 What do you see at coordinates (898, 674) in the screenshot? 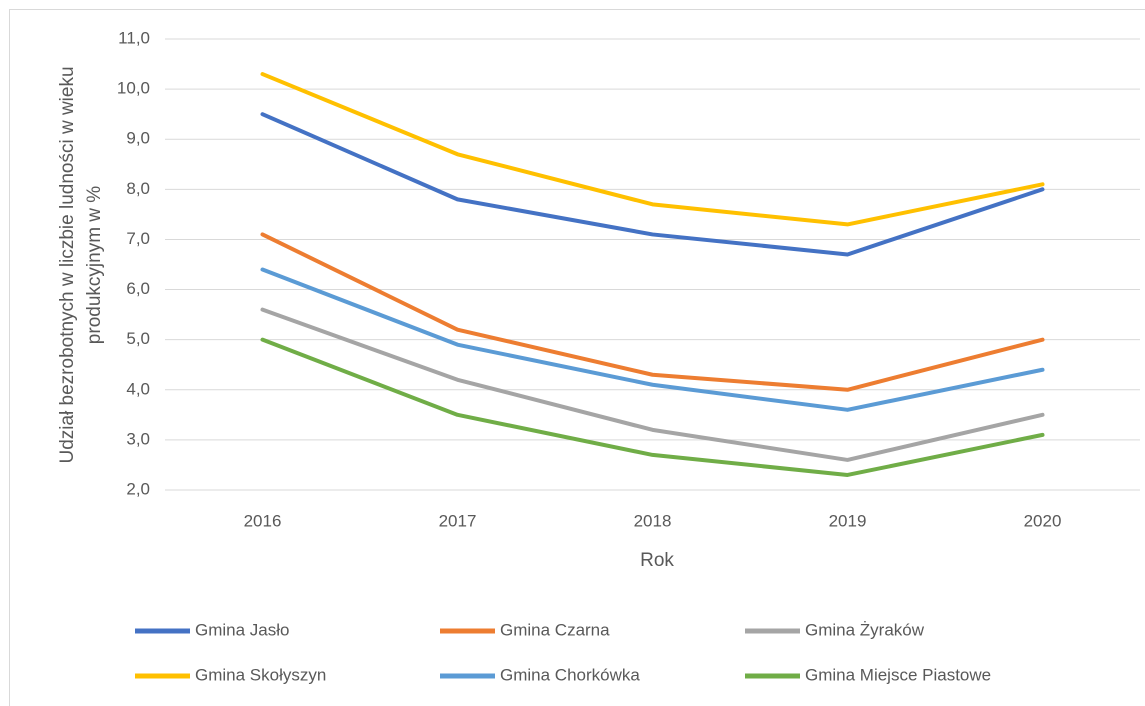
I see `legend-label: Gmina Miejsce Piastowe` at bounding box center [898, 674].